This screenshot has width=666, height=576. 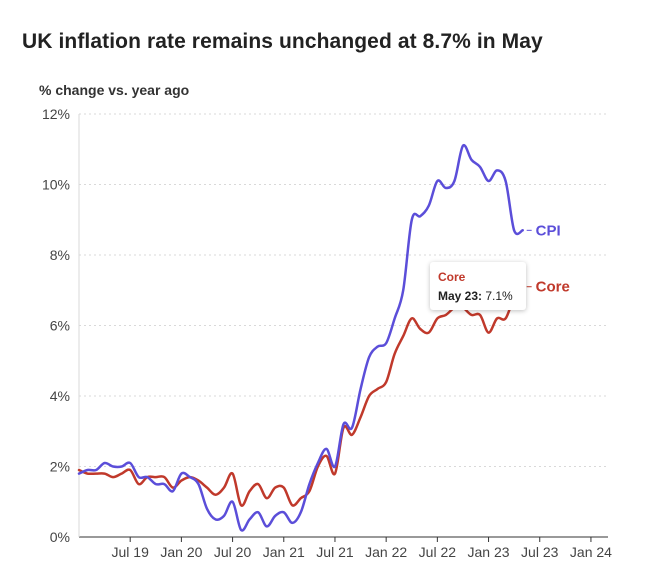 What do you see at coordinates (284, 552) in the screenshot?
I see `x-tick-label: Jan 21` at bounding box center [284, 552].